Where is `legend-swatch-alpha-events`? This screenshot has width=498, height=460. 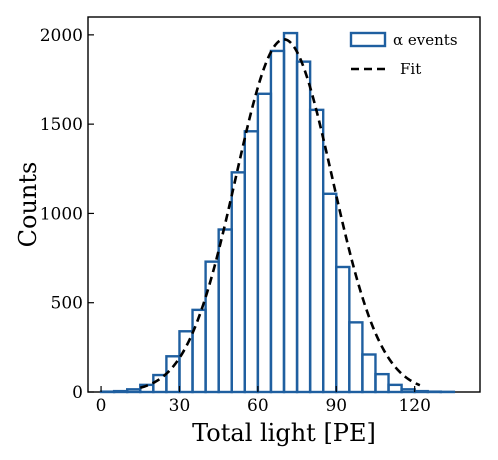 legend-swatch-alpha-events is located at coordinates (368, 39).